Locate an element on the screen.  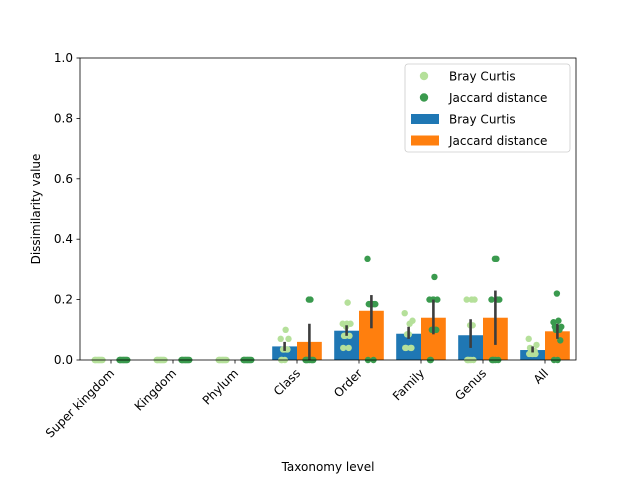
x-tick-label-7: All is located at coordinates (541, 376).